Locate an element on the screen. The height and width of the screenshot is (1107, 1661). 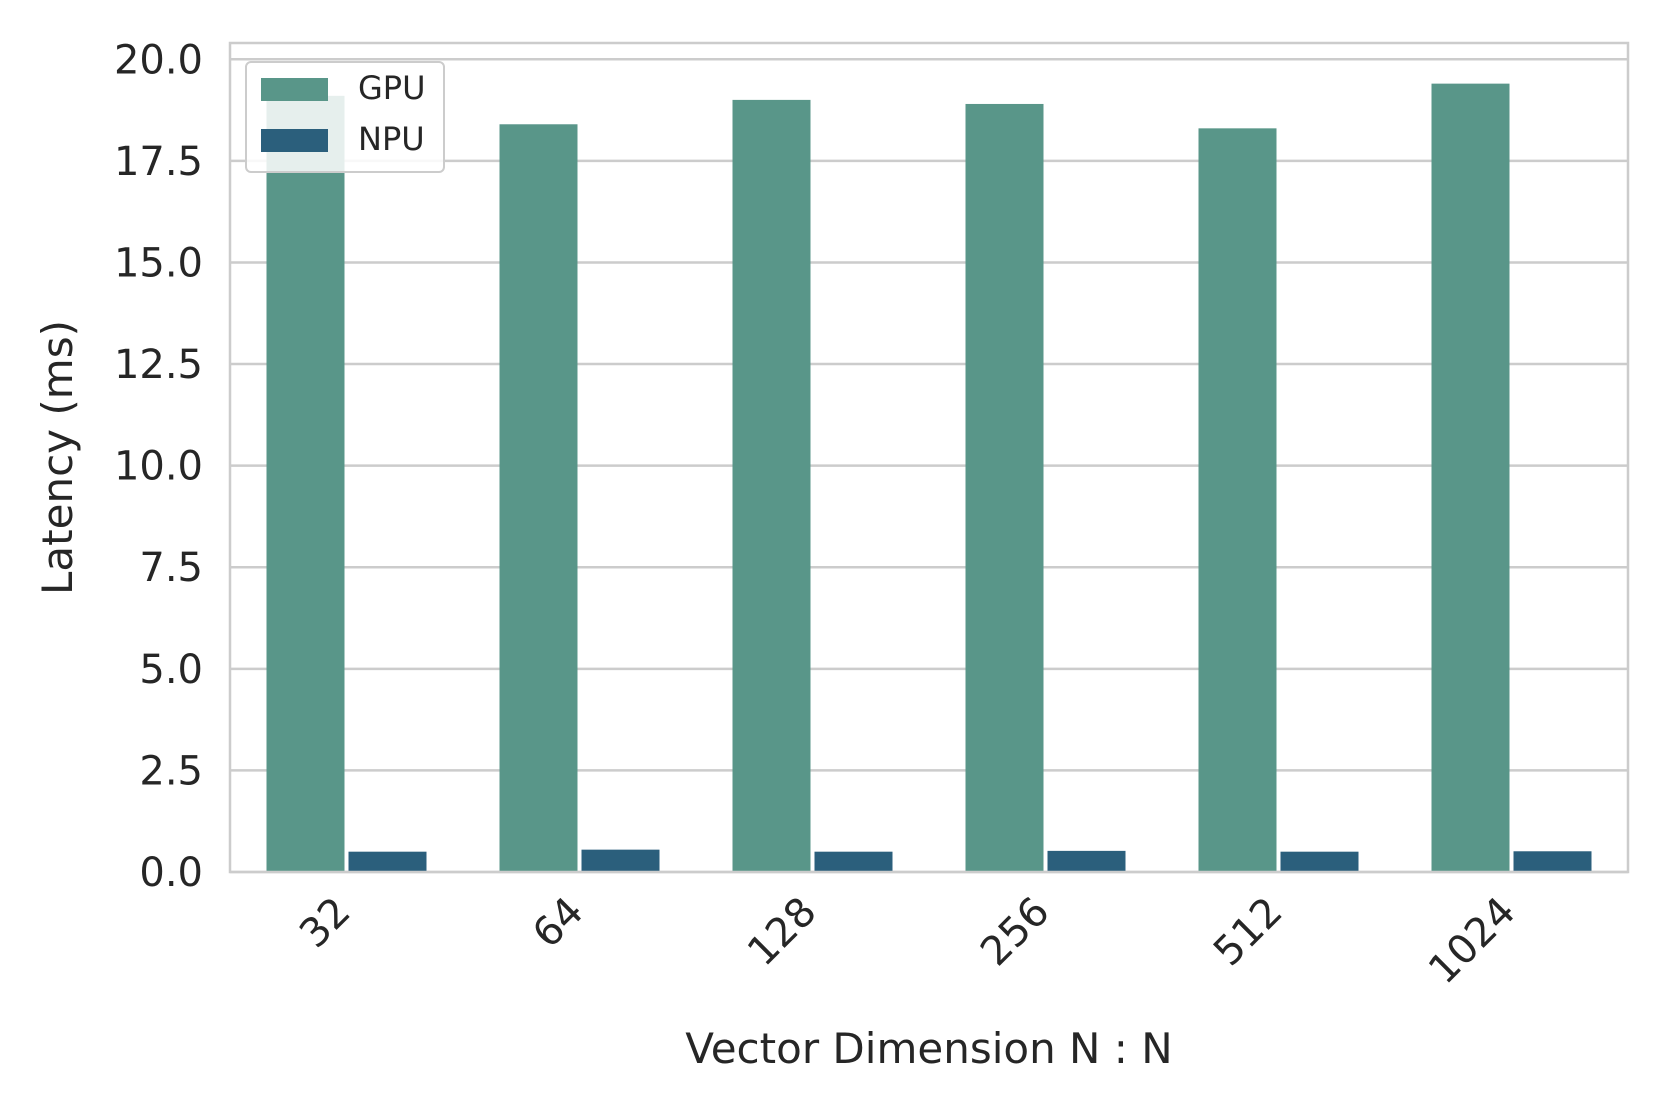
legend-swatch-npu is located at coordinates (294, 140).